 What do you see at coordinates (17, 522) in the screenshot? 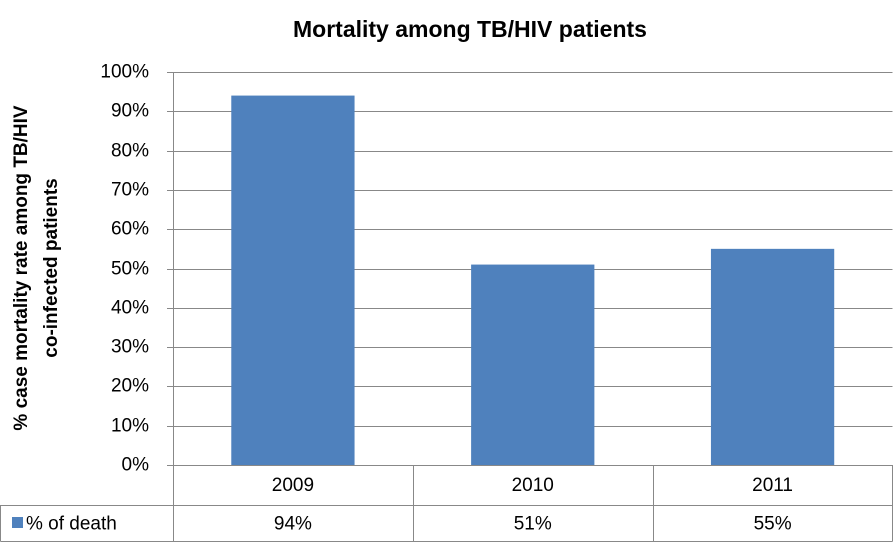
I see `legend-swatch` at bounding box center [17, 522].